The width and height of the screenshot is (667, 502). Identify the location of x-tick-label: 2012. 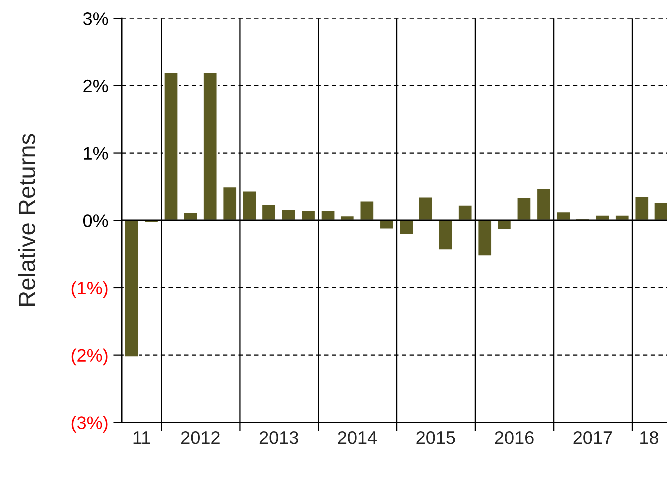
(201, 437).